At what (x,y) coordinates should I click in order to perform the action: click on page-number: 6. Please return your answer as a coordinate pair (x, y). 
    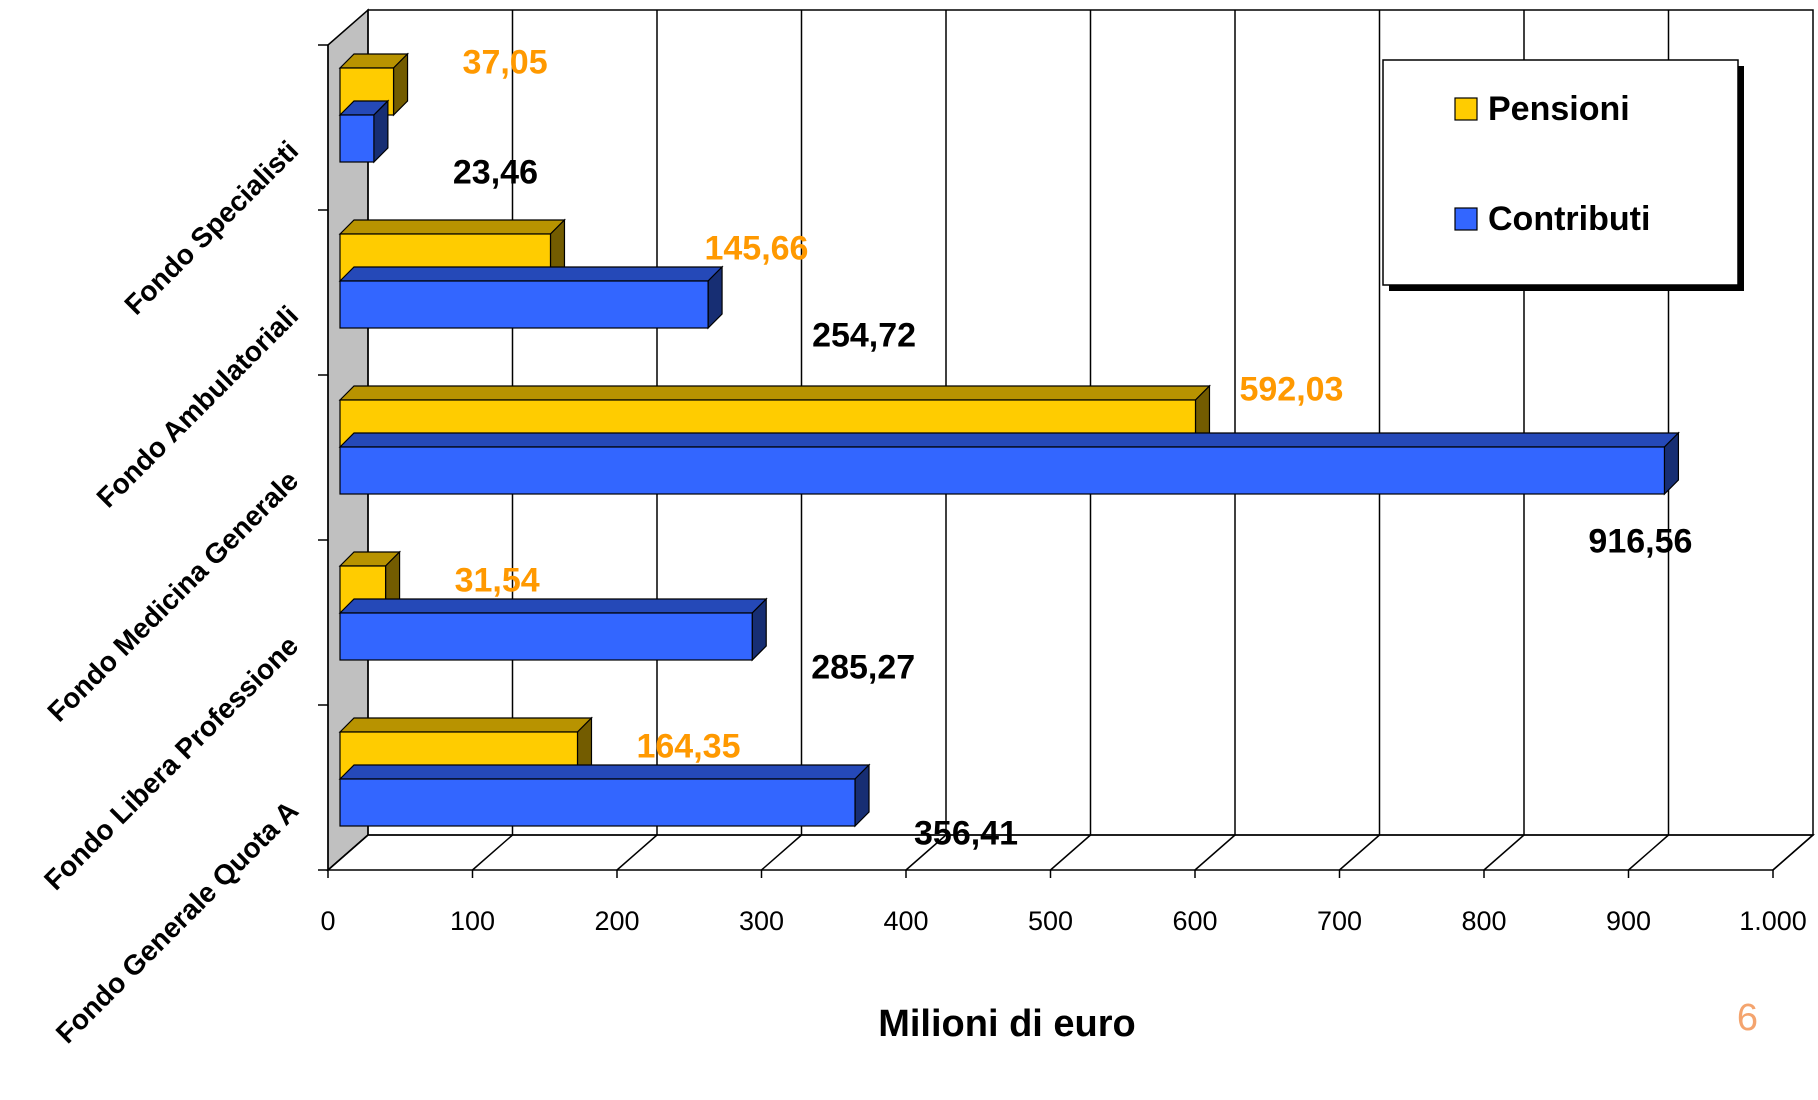
    Looking at the image, I should click on (1747, 1018).